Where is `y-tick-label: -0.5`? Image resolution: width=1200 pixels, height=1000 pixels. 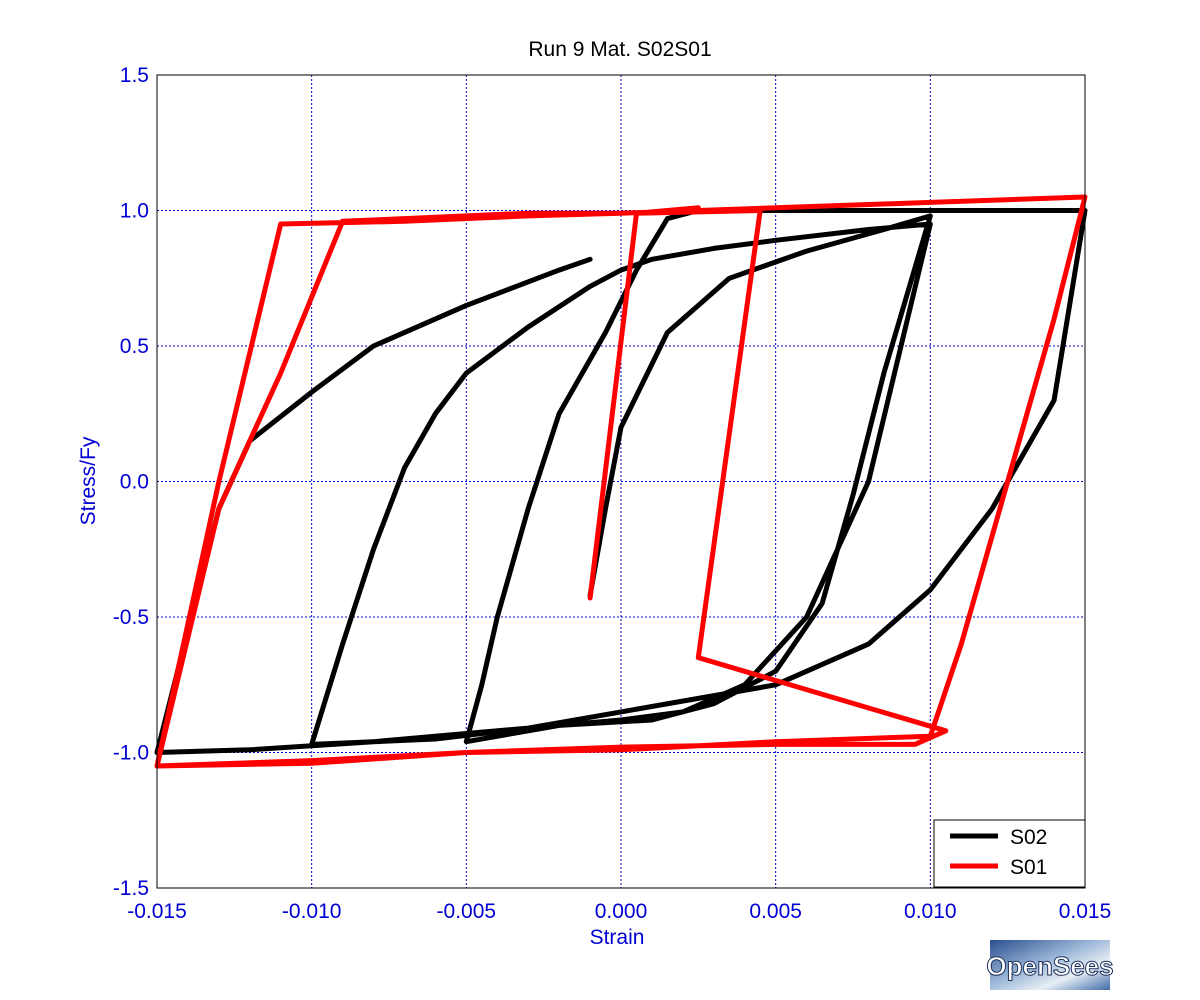
y-tick-label: -0.5 is located at coordinates (131, 617).